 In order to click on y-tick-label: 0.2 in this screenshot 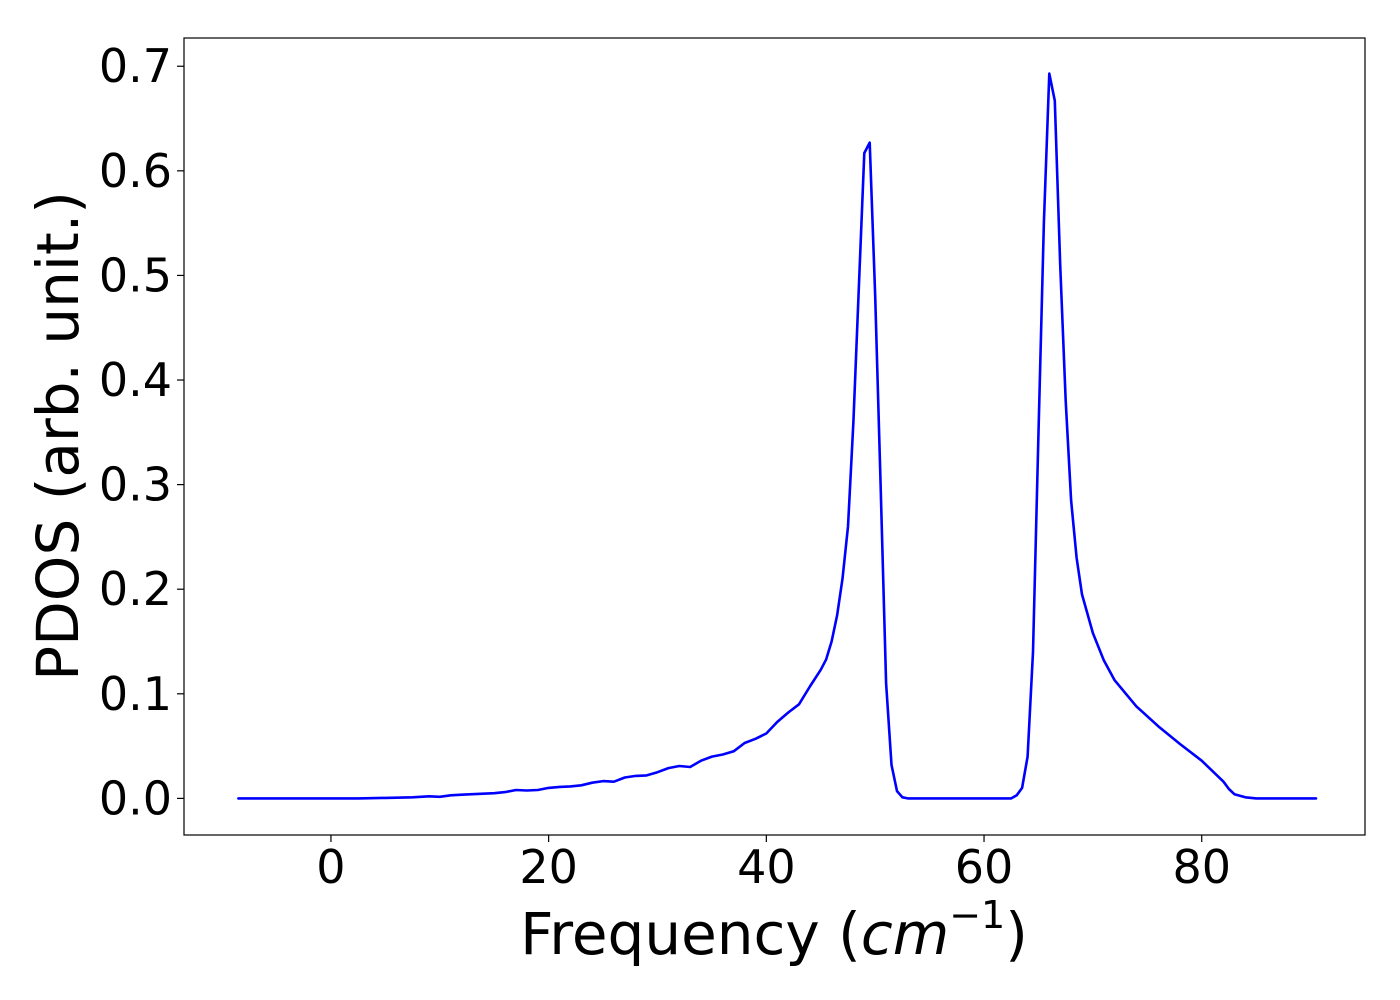, I will do `click(135, 589)`.